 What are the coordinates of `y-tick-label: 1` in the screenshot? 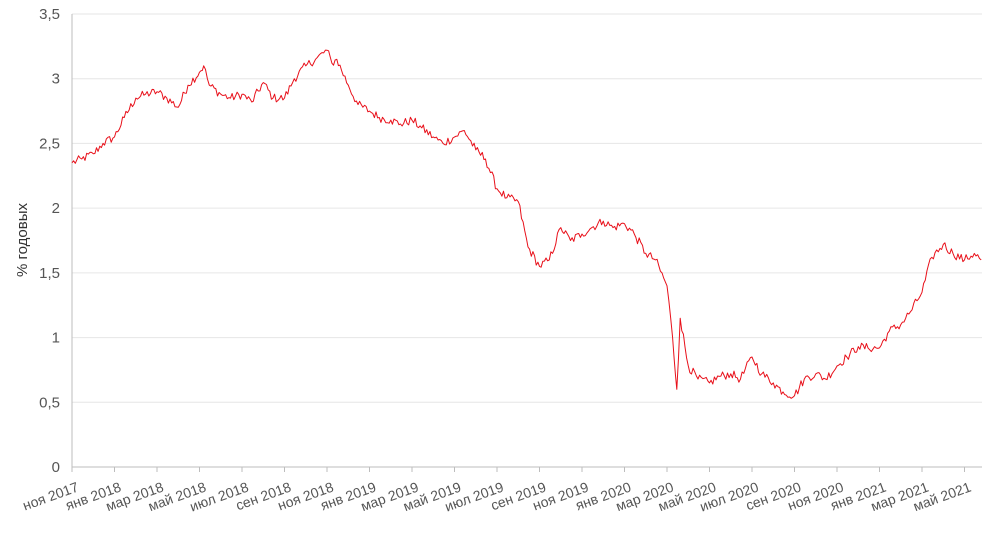 It's located at (56, 338).